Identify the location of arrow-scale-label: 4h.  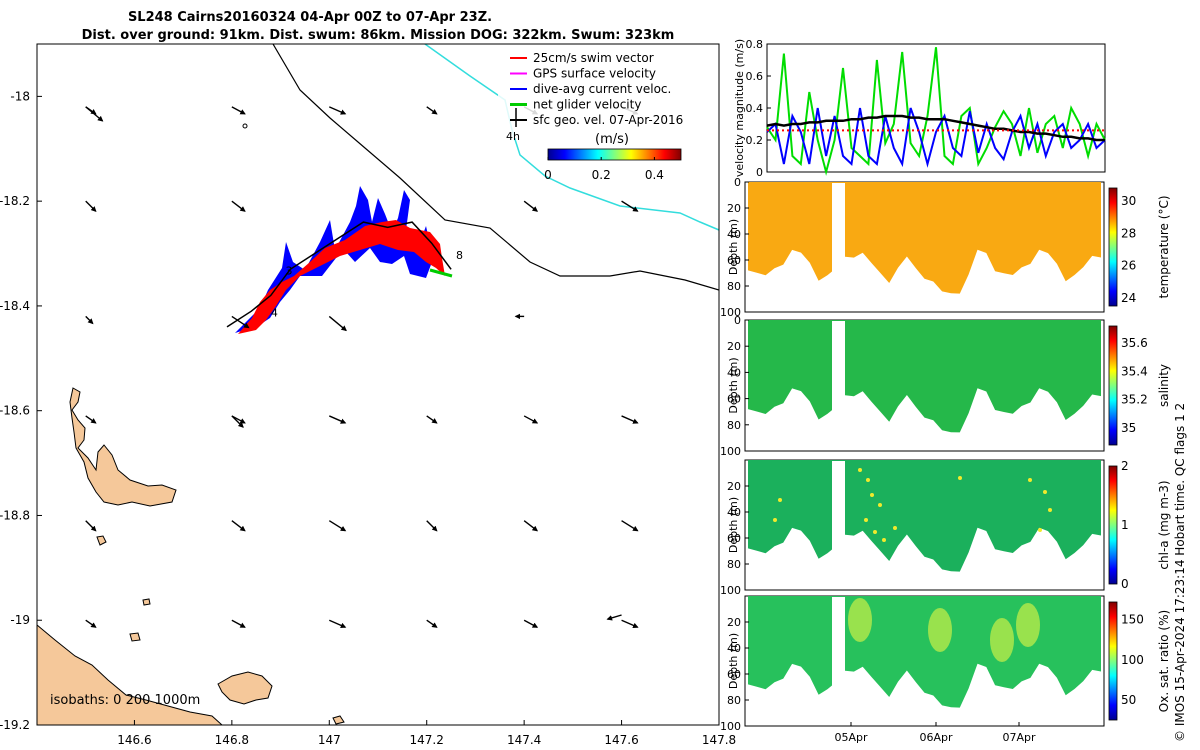
(513, 136).